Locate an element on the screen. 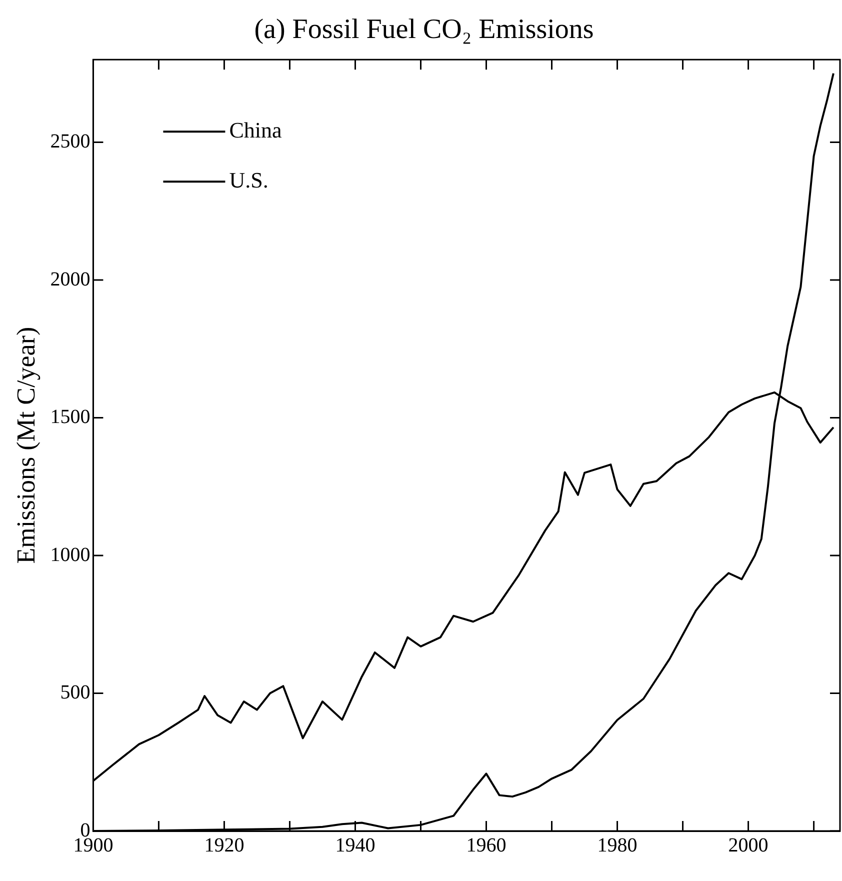 This screenshot has height=881, width=842. y-axis-title: Emissions (Mt C/year) is located at coordinates (25, 445).